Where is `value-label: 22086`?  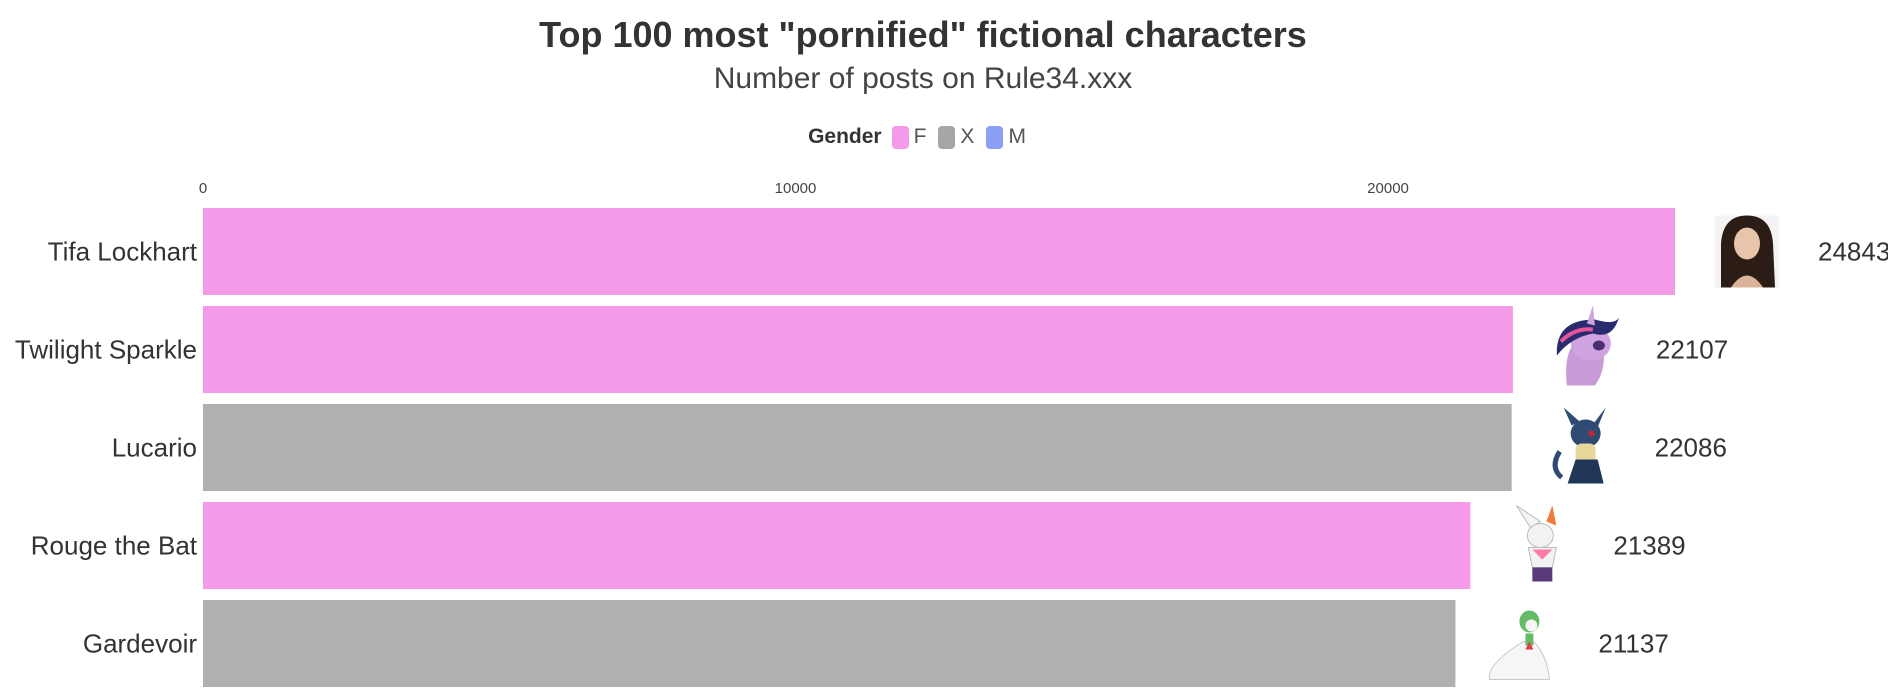 value-label: 22086 is located at coordinates (1691, 448).